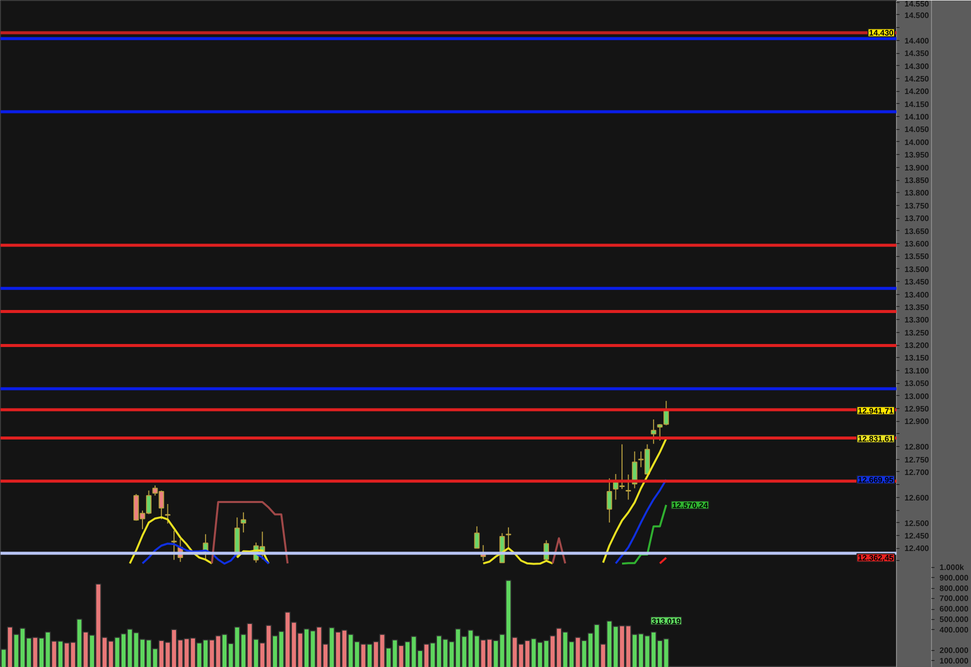 The height and width of the screenshot is (667, 971). Describe the element at coordinates (917, 219) in the screenshot. I see `y-tick-label: 13.700` at that location.